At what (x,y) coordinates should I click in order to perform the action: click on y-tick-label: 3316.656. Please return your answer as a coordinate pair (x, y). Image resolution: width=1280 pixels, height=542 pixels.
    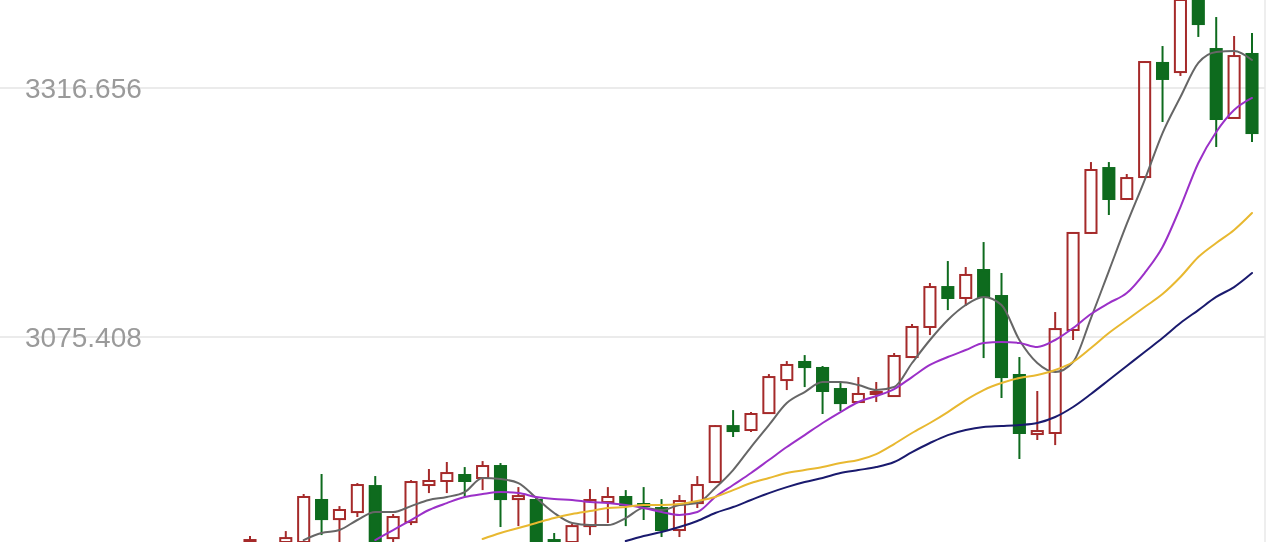
    Looking at the image, I should click on (83, 88).